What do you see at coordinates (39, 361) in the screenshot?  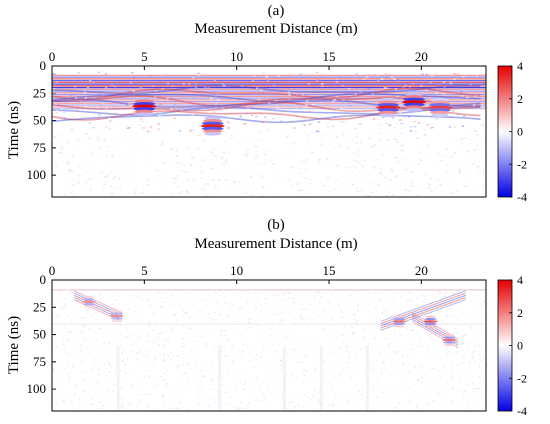 I see `y-tick-label-b-3: 75` at bounding box center [39, 361].